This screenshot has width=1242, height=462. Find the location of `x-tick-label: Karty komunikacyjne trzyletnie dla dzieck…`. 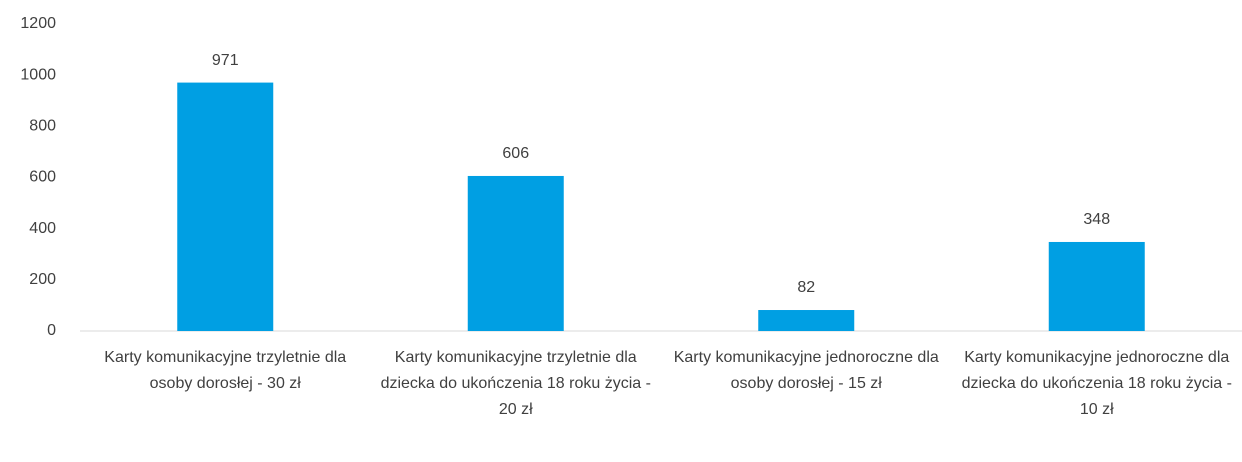

x-tick-label: Karty komunikacyjne trzyletnie dla dzieck… is located at coordinates (516, 383).